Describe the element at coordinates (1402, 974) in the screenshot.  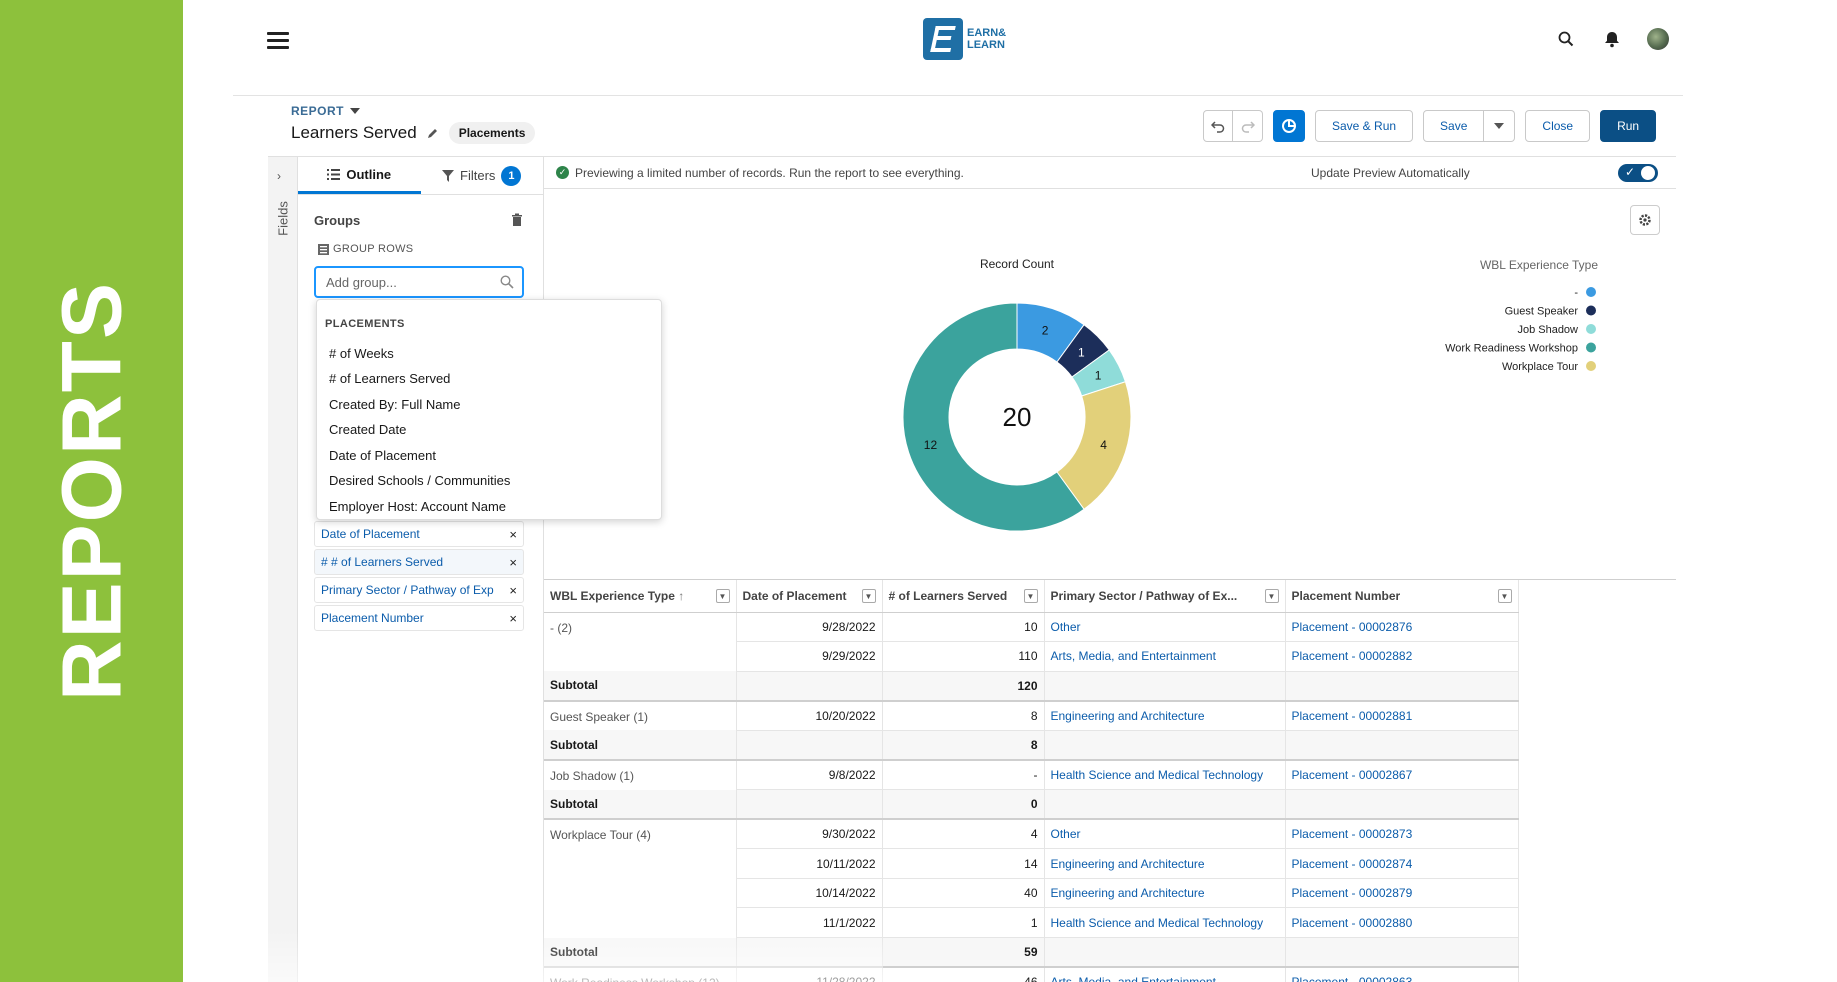
I see `cell-placement-link: Placement - 00002863` at that location.